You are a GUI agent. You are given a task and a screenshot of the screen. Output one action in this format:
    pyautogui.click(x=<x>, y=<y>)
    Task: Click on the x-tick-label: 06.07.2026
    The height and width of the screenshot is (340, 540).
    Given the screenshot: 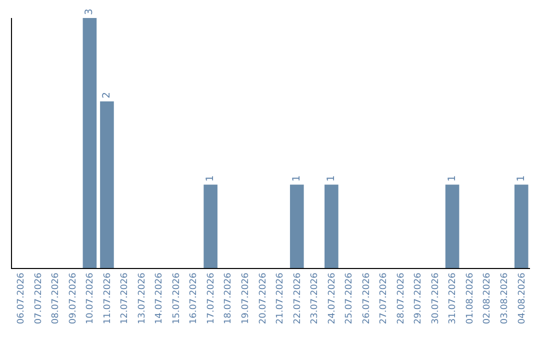 What is the action you would take?
    pyautogui.click(x=21, y=298)
    